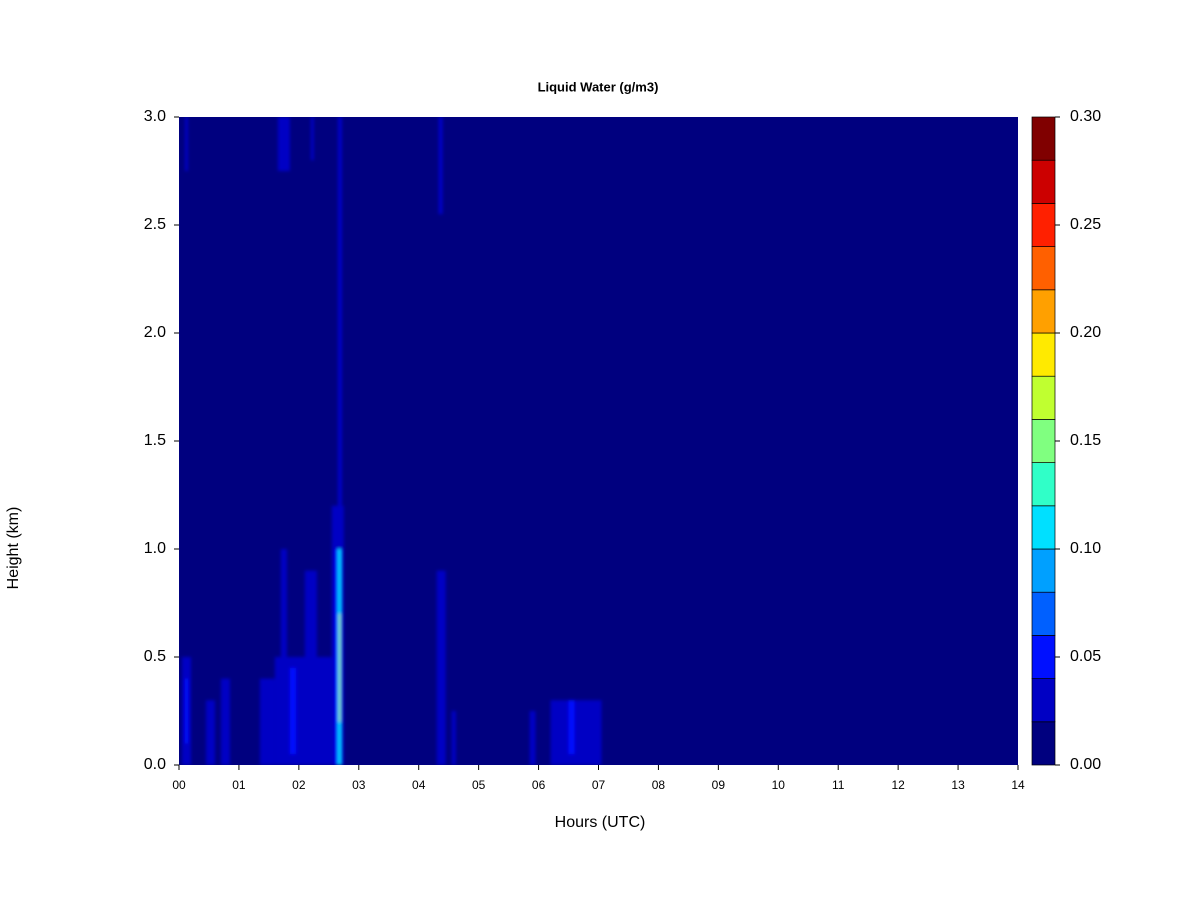  I want to click on y-tick-label: 0.5, so click(155, 656).